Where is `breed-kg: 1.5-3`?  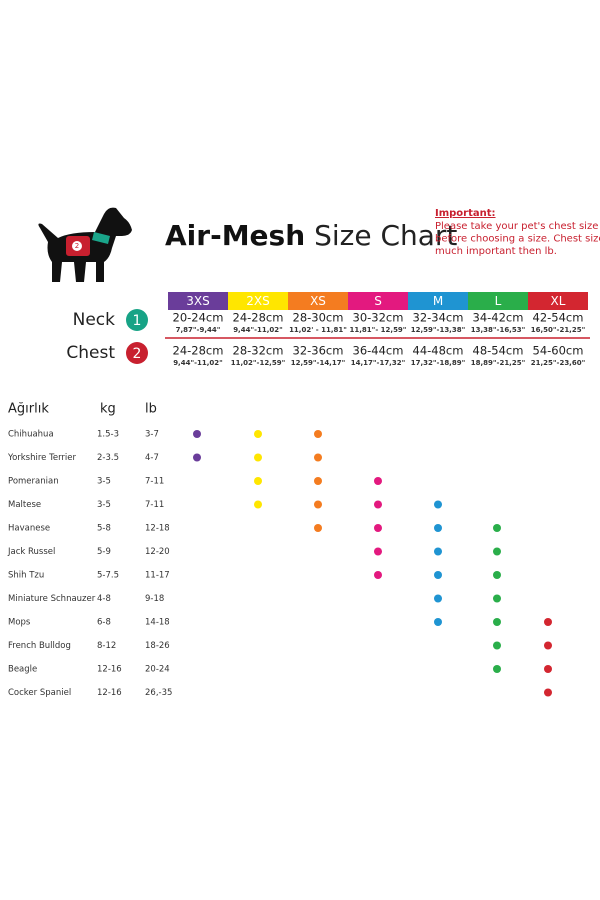 breed-kg: 1.5-3 is located at coordinates (108, 435).